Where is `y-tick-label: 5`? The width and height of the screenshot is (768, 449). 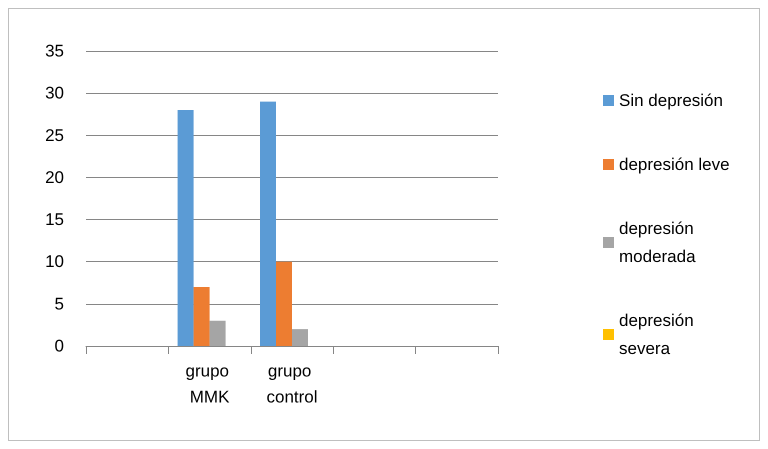
y-tick-label: 5 is located at coordinates (59, 304).